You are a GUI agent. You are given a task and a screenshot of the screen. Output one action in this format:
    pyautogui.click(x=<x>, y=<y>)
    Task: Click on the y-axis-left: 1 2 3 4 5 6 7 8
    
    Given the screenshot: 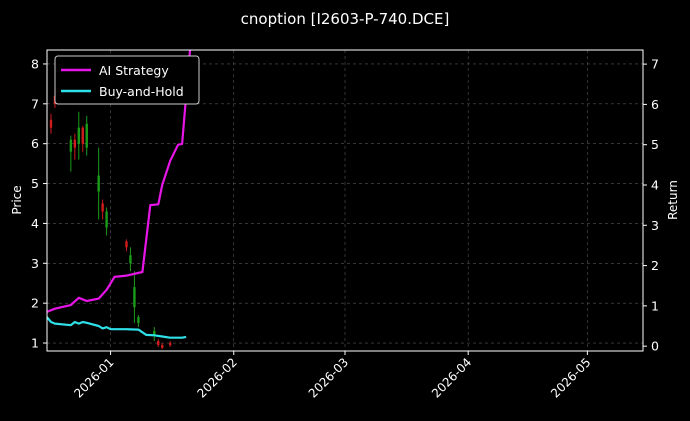 What is the action you would take?
    pyautogui.click(x=39, y=203)
    